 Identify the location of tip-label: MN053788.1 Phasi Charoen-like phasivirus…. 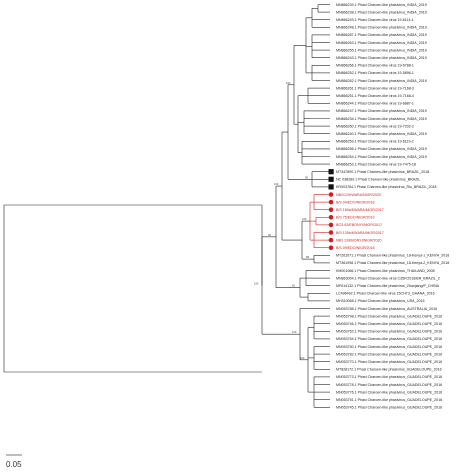
(386, 309).